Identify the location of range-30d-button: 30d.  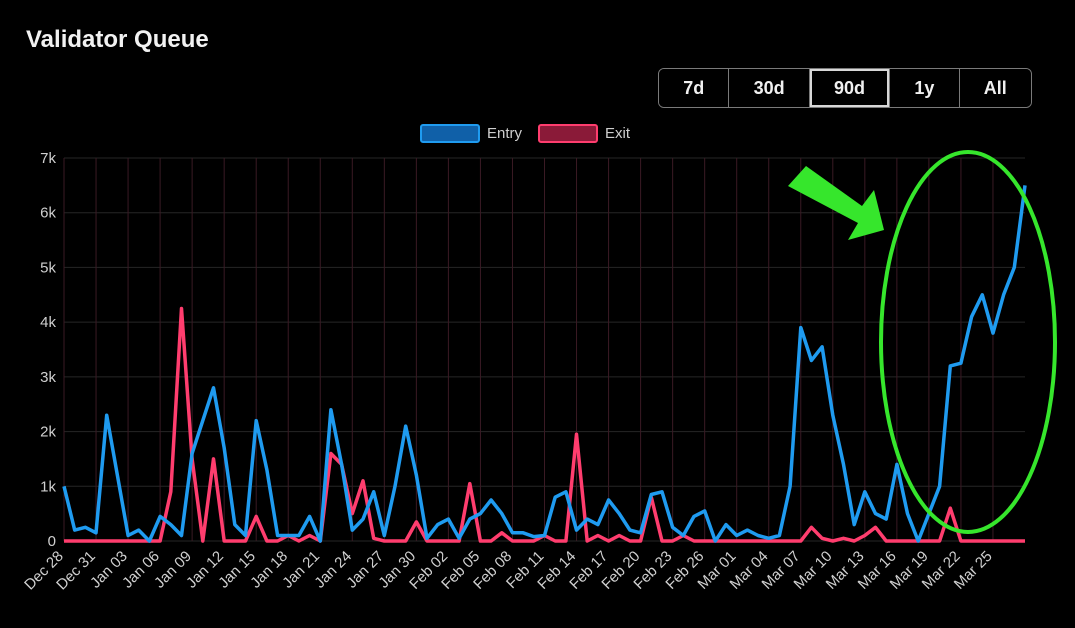
(769, 88).